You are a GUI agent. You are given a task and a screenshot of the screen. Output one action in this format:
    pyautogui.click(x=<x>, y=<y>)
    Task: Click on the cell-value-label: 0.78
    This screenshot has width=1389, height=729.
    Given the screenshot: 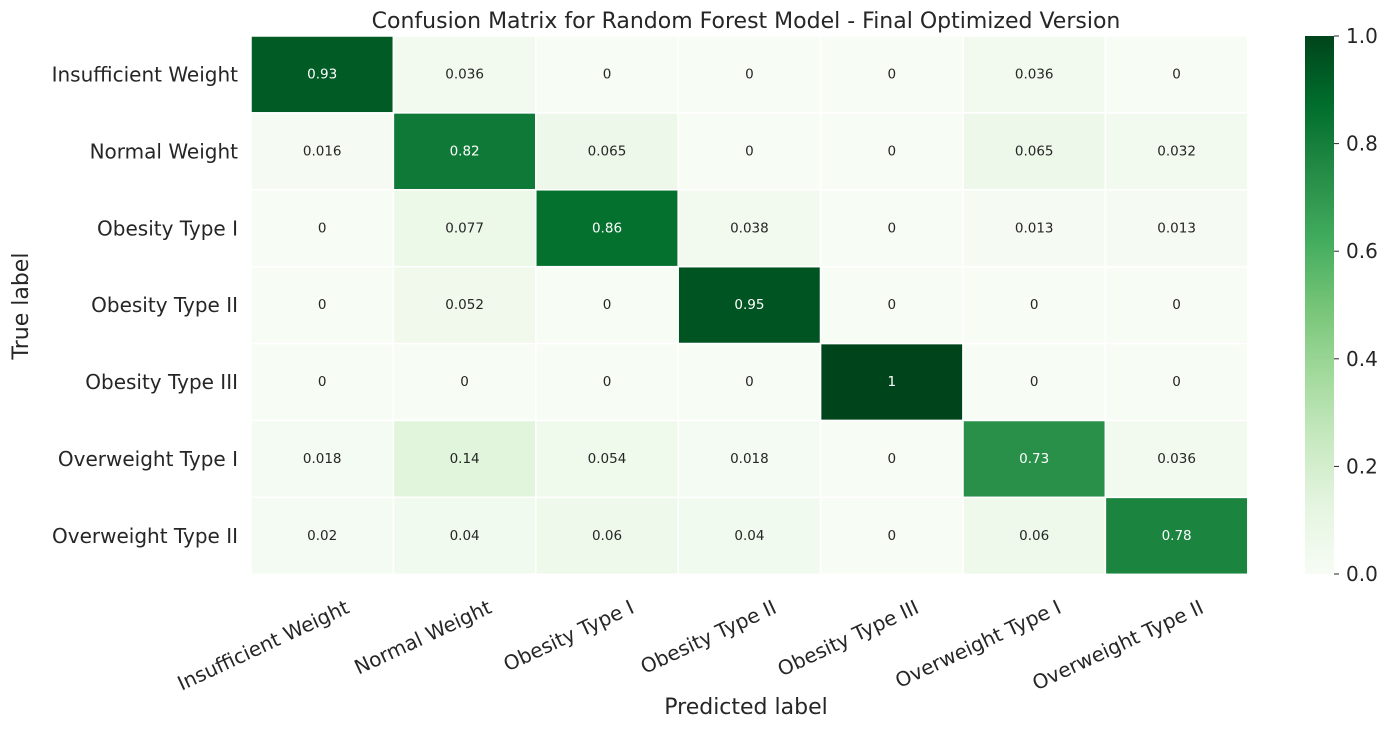 What is the action you would take?
    pyautogui.click(x=1177, y=536)
    